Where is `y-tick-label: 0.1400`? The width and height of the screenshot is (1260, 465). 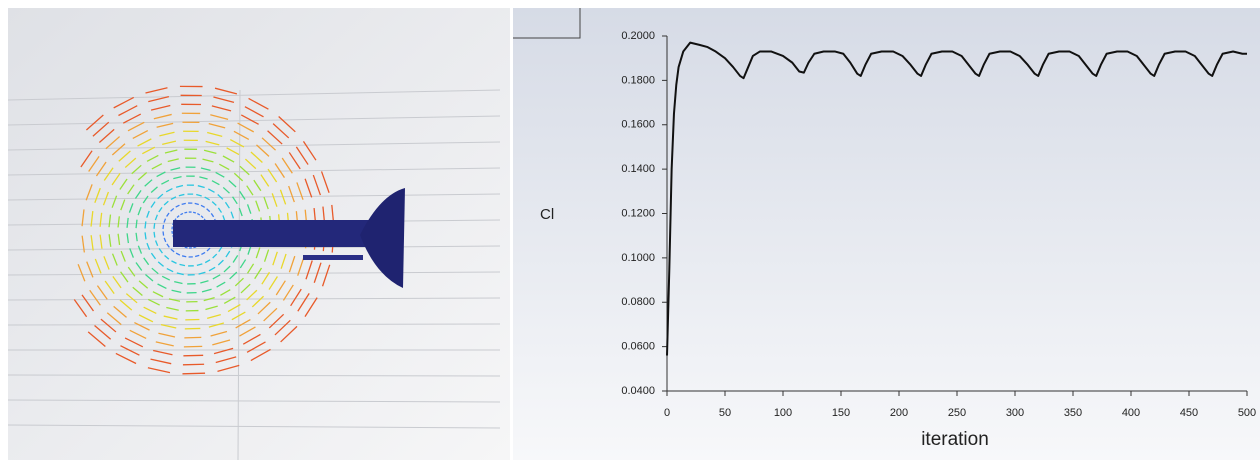
y-tick-label: 0.1400 is located at coordinates (638, 169).